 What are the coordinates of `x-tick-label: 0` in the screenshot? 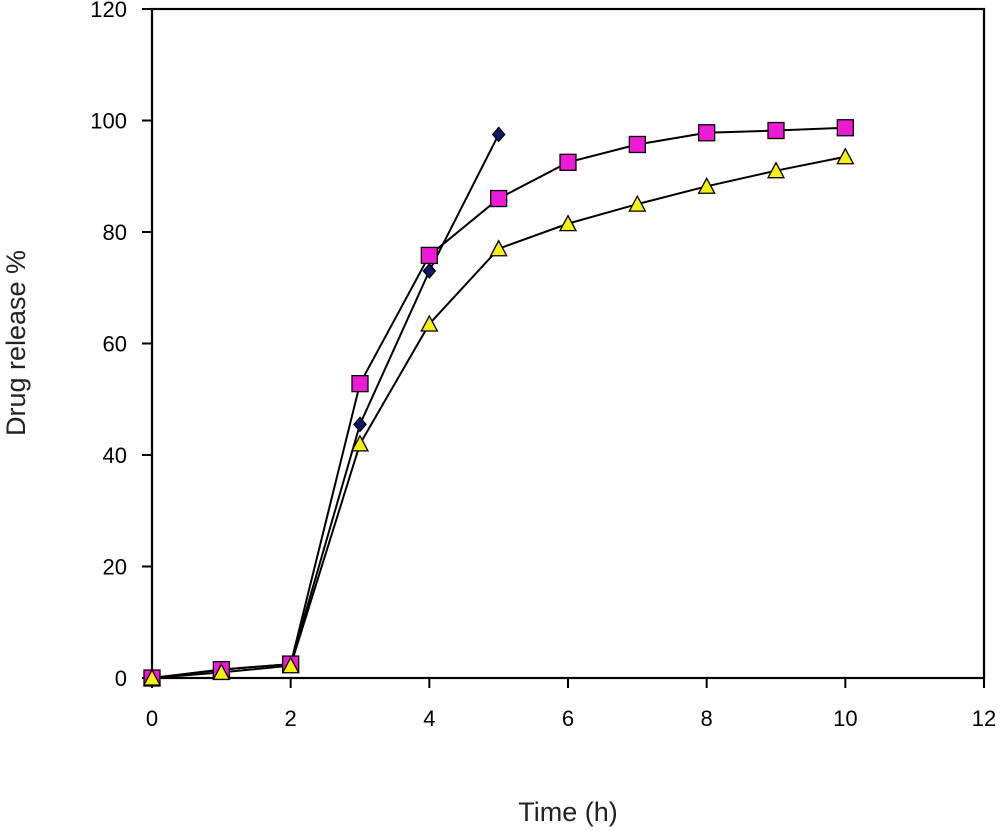 It's located at (152, 718).